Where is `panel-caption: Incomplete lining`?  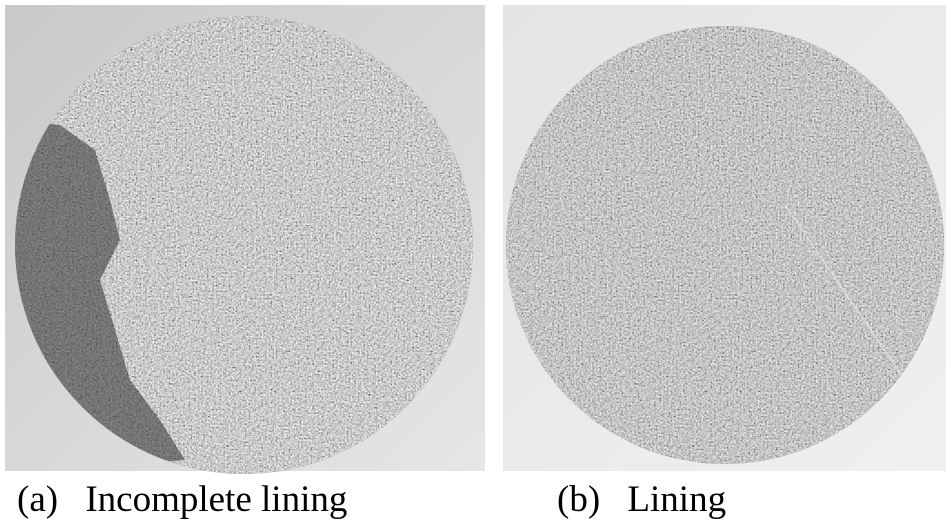
panel-caption: Incomplete lining is located at coordinates (216, 499).